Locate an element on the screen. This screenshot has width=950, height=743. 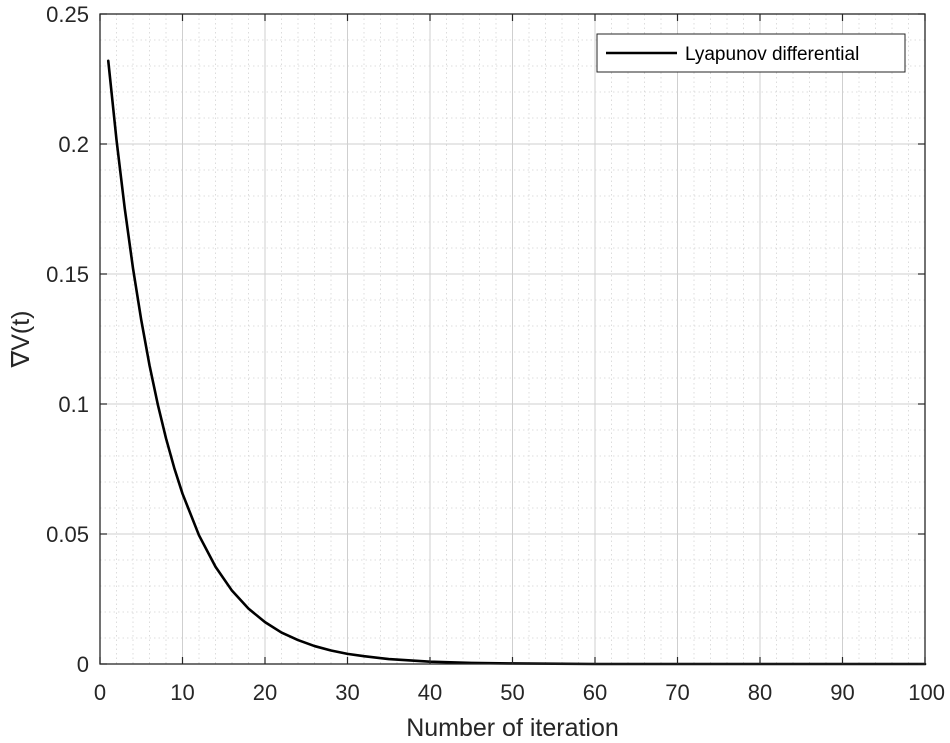
legend-entry-label: Lyapunov differential is located at coordinates (772, 54).